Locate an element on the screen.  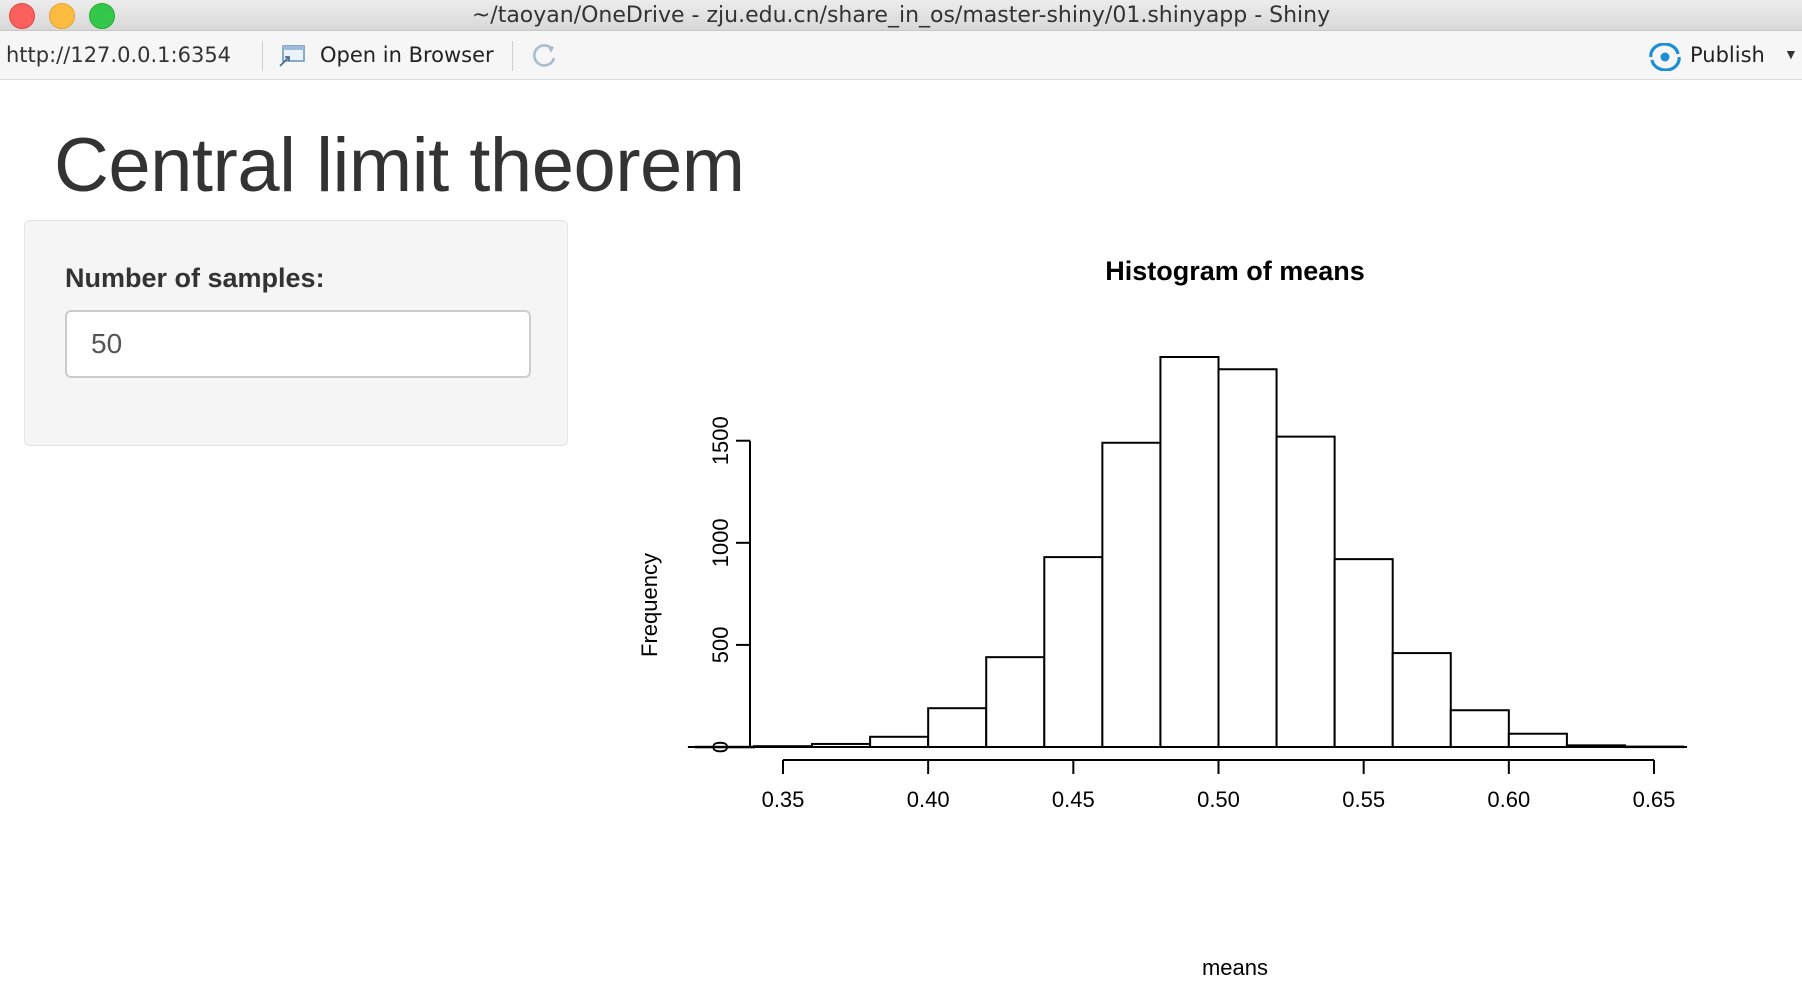
refresh-icon is located at coordinates (544, 56).